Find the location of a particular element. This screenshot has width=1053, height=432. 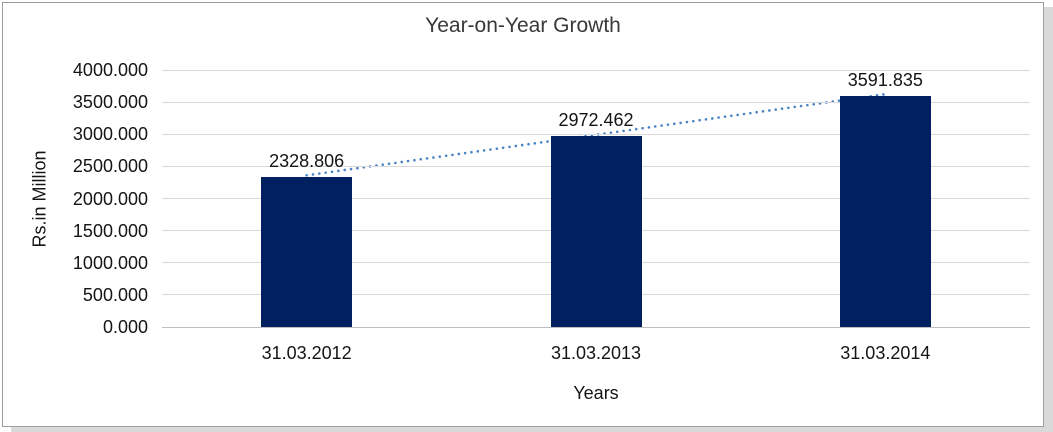

x-tick-label: 31.03.2012 is located at coordinates (306, 353).